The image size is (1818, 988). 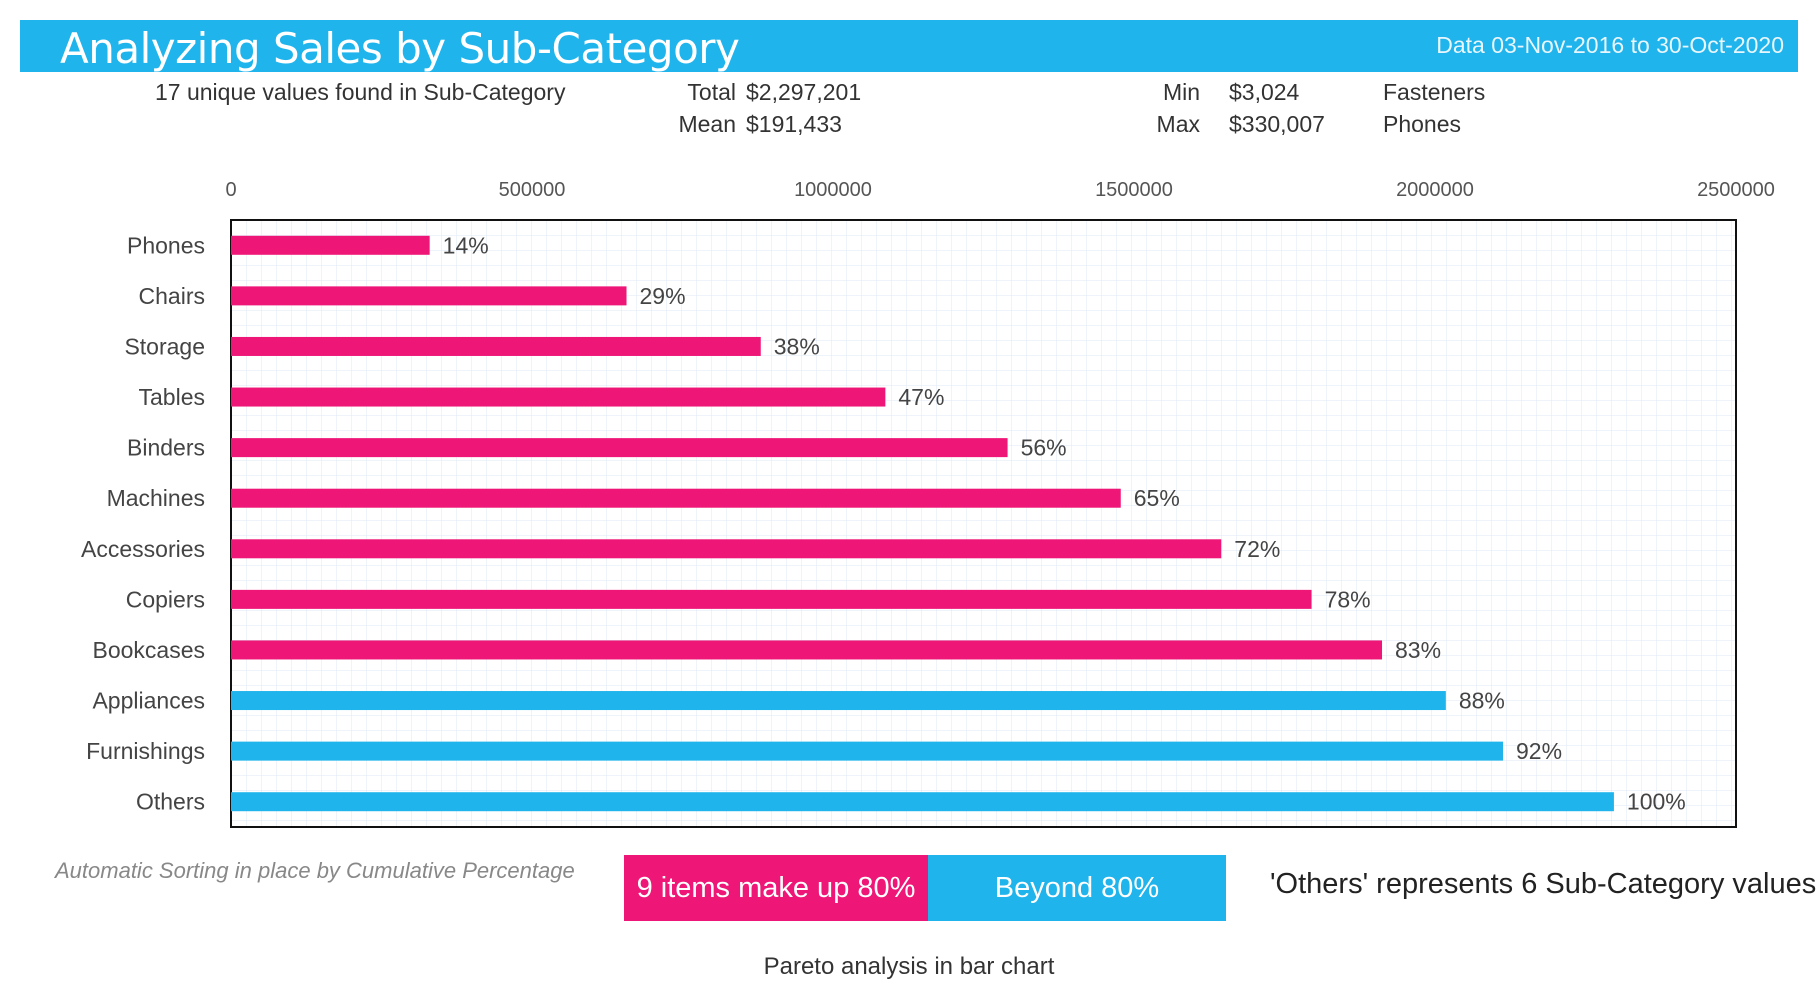 What do you see at coordinates (1277, 124) in the screenshot?
I see `max-value: $330,007` at bounding box center [1277, 124].